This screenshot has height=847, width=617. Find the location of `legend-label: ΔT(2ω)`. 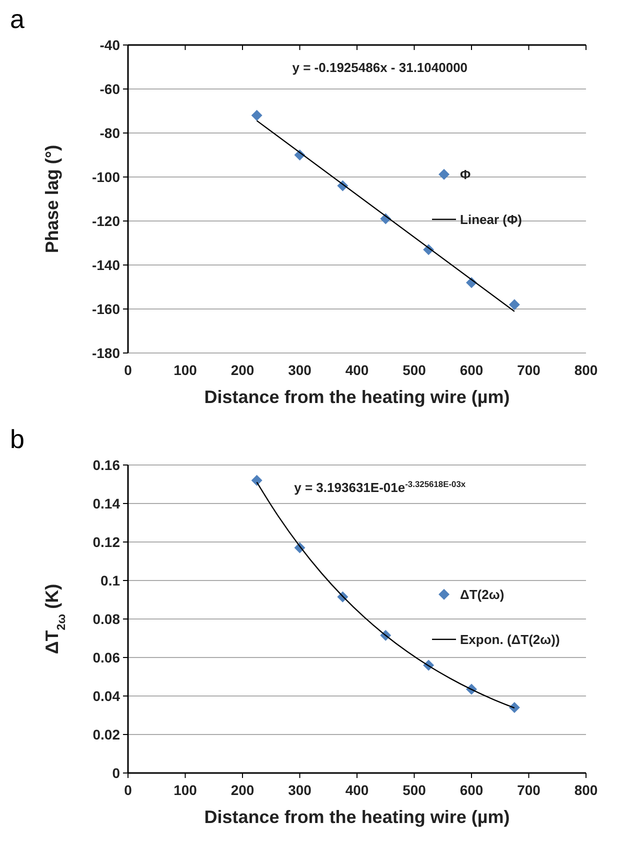

legend-label: ΔT(2ω) is located at coordinates (482, 594).